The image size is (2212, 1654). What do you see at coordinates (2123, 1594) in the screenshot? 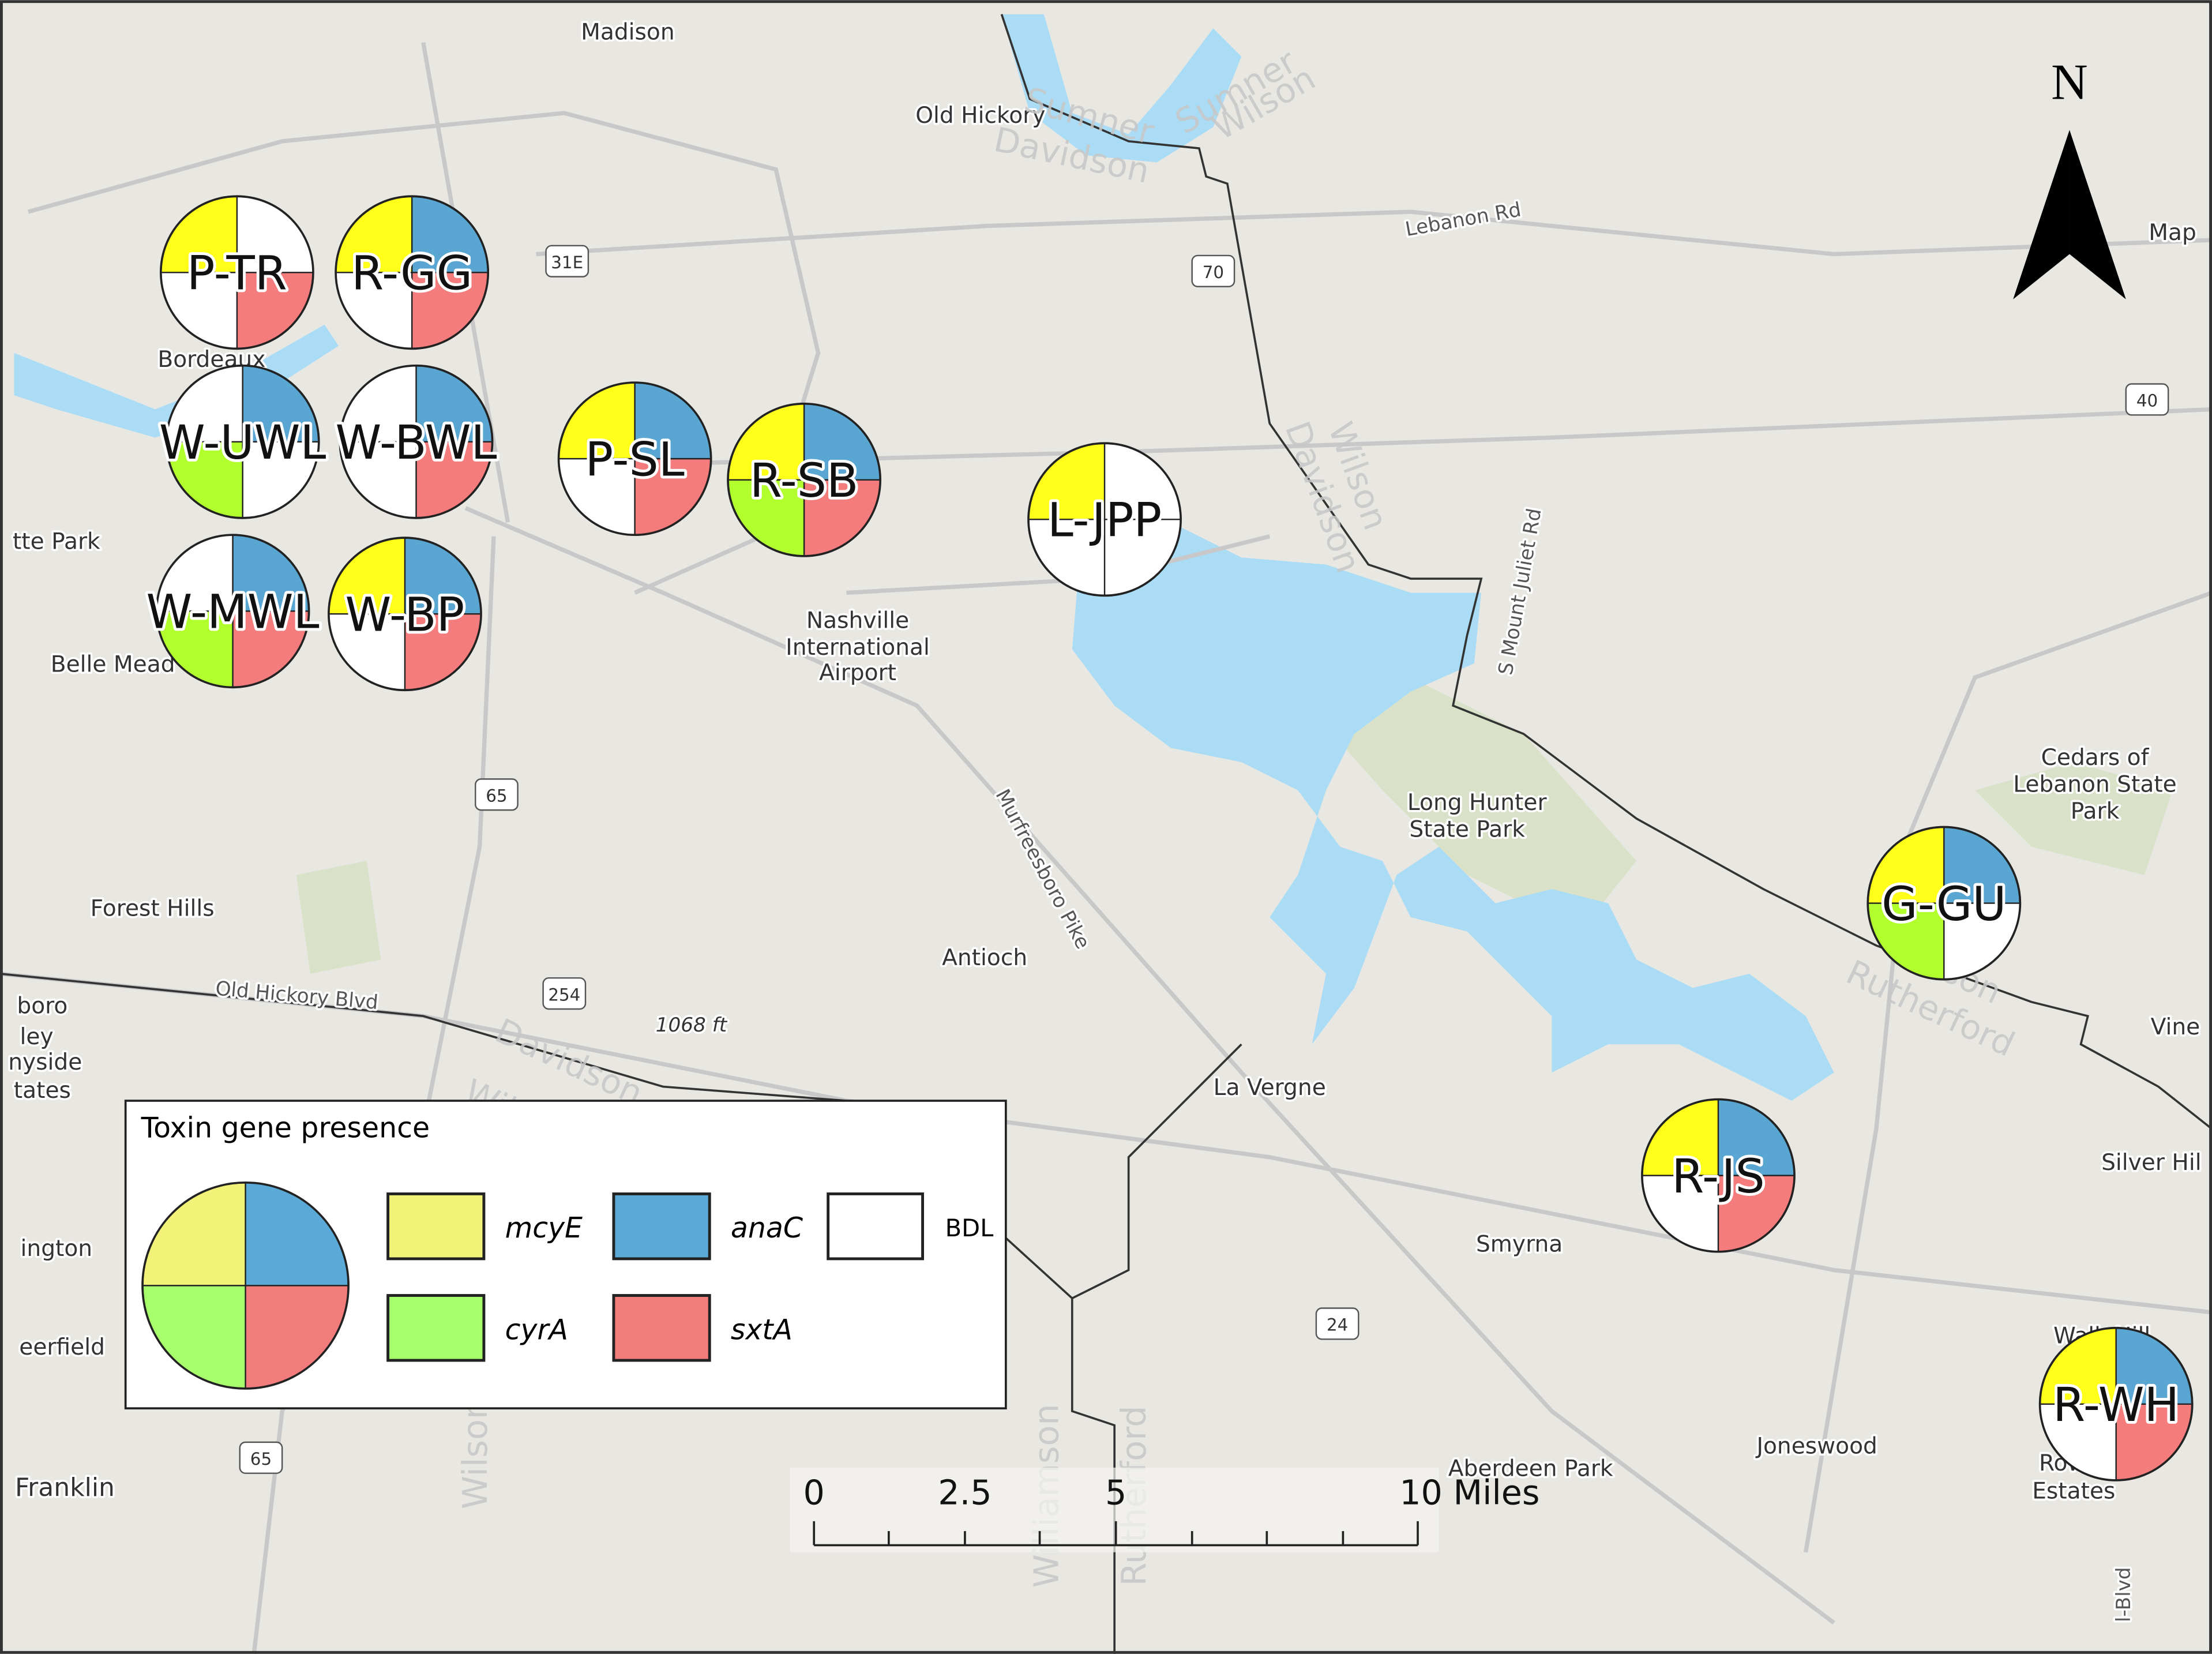
I see `road-label: l-Blvd` at bounding box center [2123, 1594].